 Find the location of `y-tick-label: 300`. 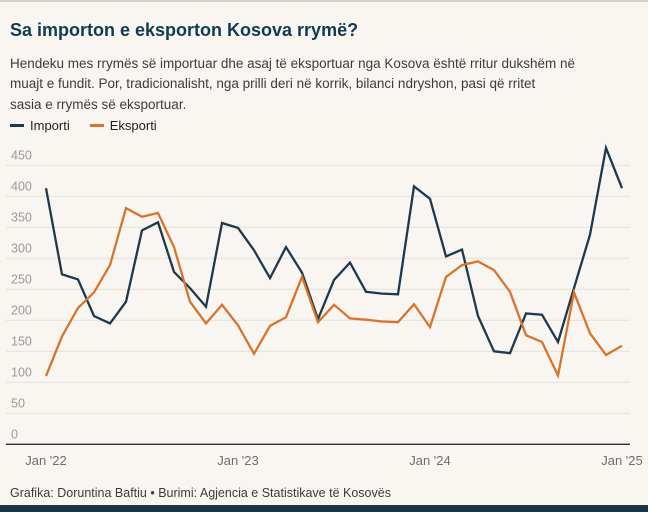

y-tick-label: 300 is located at coordinates (21, 248).